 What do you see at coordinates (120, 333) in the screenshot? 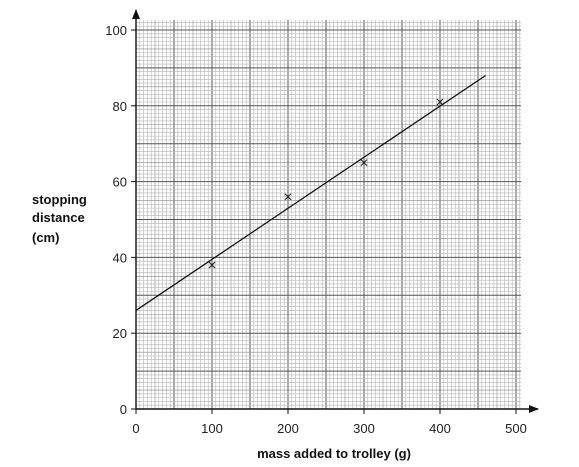
I see `y-tick-label: 20` at bounding box center [120, 333].